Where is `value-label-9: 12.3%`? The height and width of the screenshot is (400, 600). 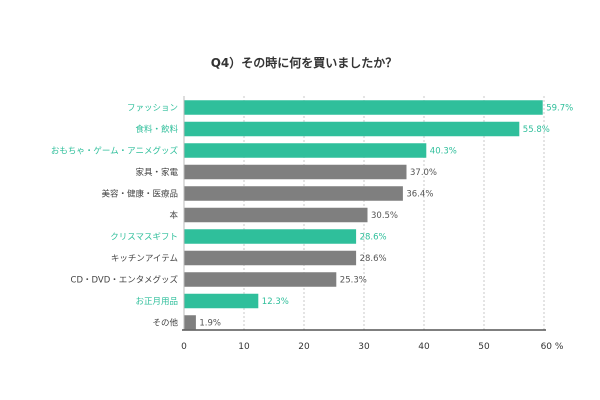
value-label-9: 12.3% is located at coordinates (275, 302).